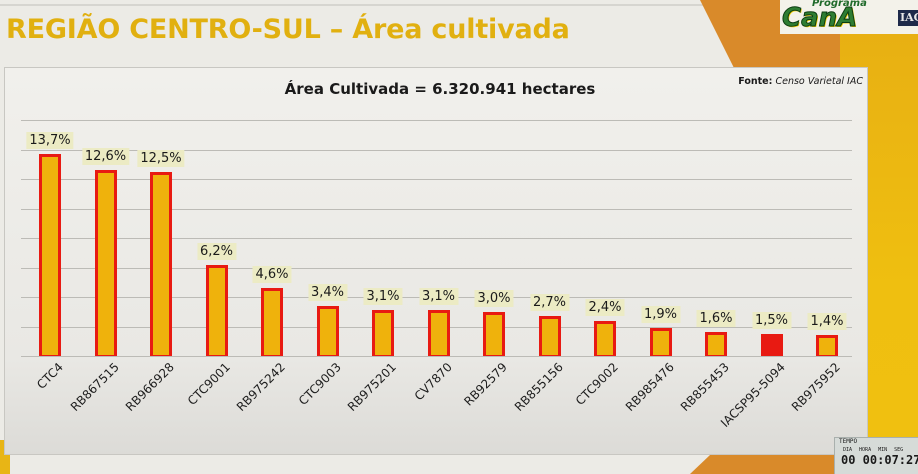 The height and width of the screenshot is (474, 918). I want to click on data-label: 3,4%, so click(327, 292).